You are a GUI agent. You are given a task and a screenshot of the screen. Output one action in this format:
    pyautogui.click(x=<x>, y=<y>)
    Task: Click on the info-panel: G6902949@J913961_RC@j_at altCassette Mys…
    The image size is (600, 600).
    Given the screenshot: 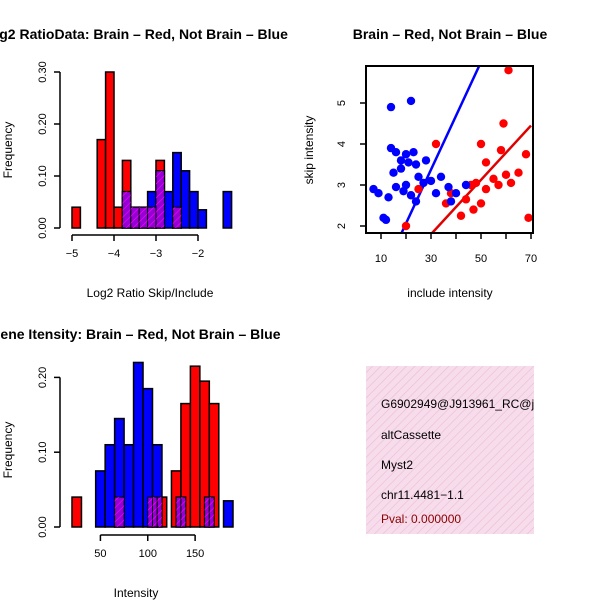 What is the action you would take?
    pyautogui.click(x=458, y=450)
    